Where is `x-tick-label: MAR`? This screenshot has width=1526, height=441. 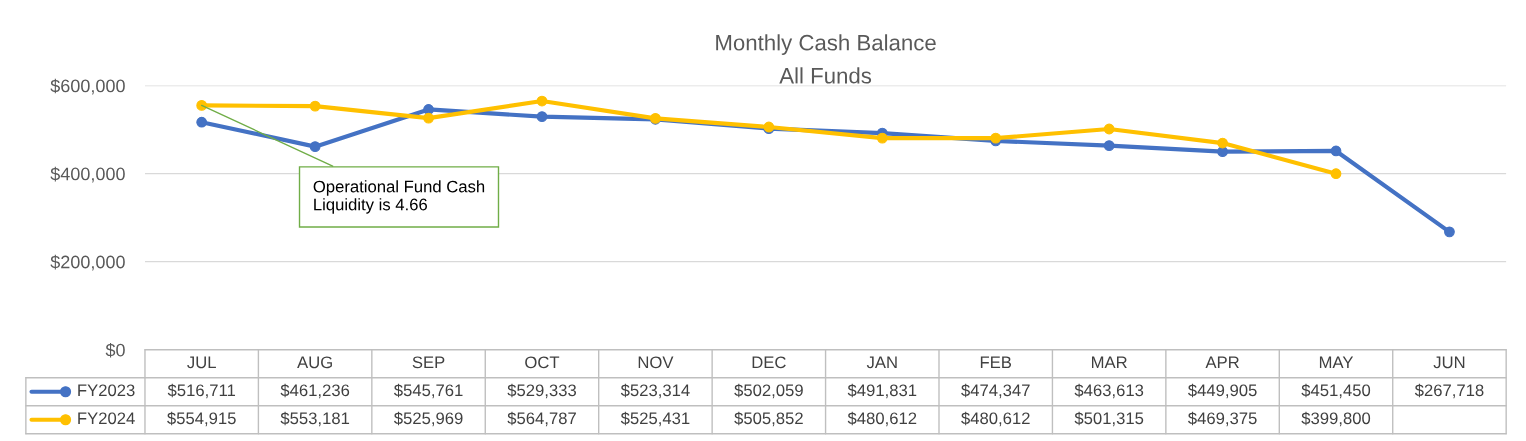 x-tick-label: MAR is located at coordinates (1109, 362).